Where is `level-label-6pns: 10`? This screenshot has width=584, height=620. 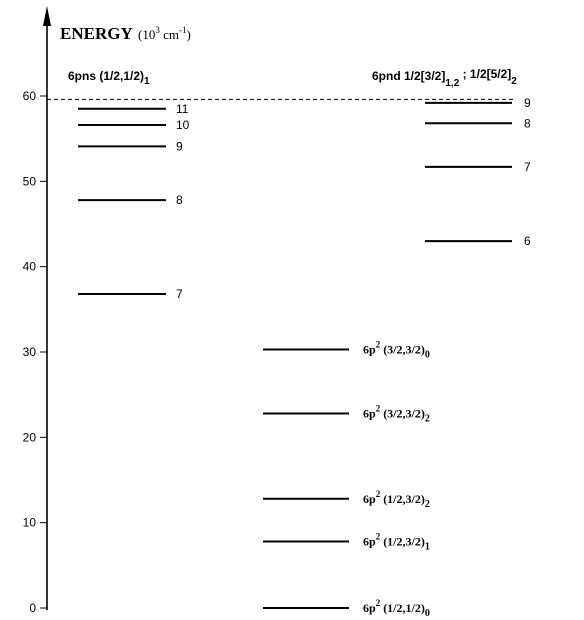 level-label-6pns: 10 is located at coordinates (183, 125).